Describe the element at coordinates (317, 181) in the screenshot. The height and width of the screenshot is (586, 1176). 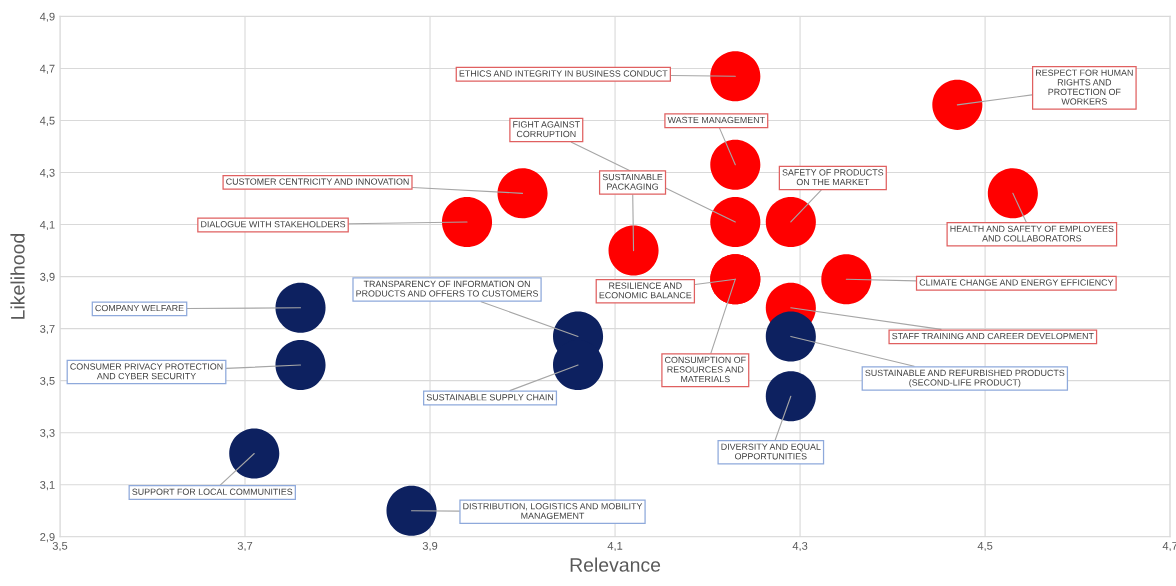
I see `annotation: CUSTOMER CENTRICITY AND INNOVATION` at that location.